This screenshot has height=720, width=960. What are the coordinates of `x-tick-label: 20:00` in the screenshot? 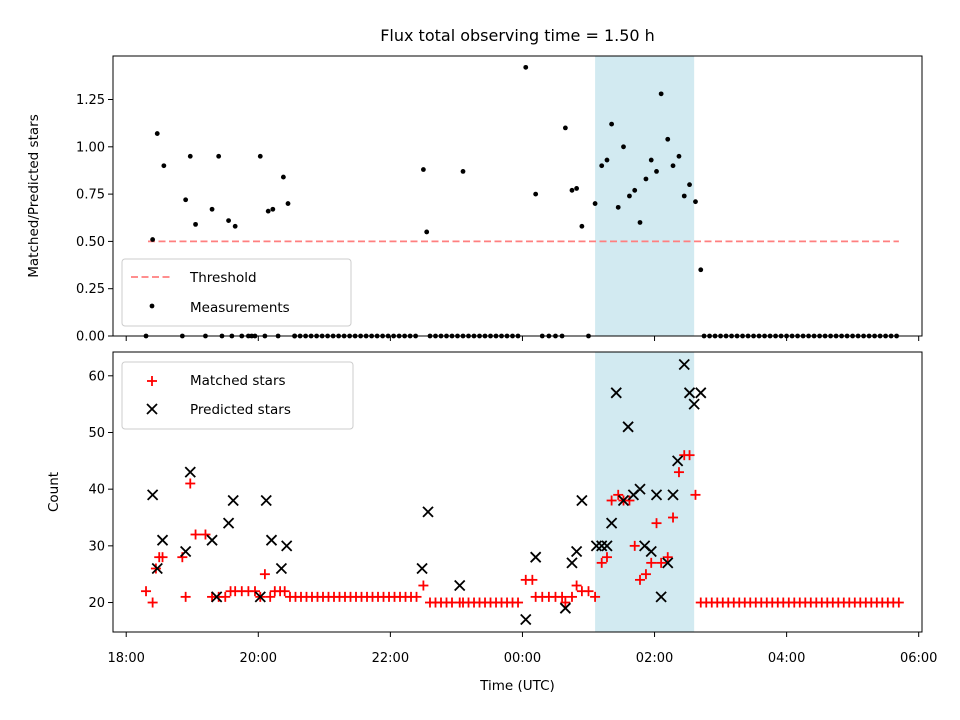 It's located at (258, 658).